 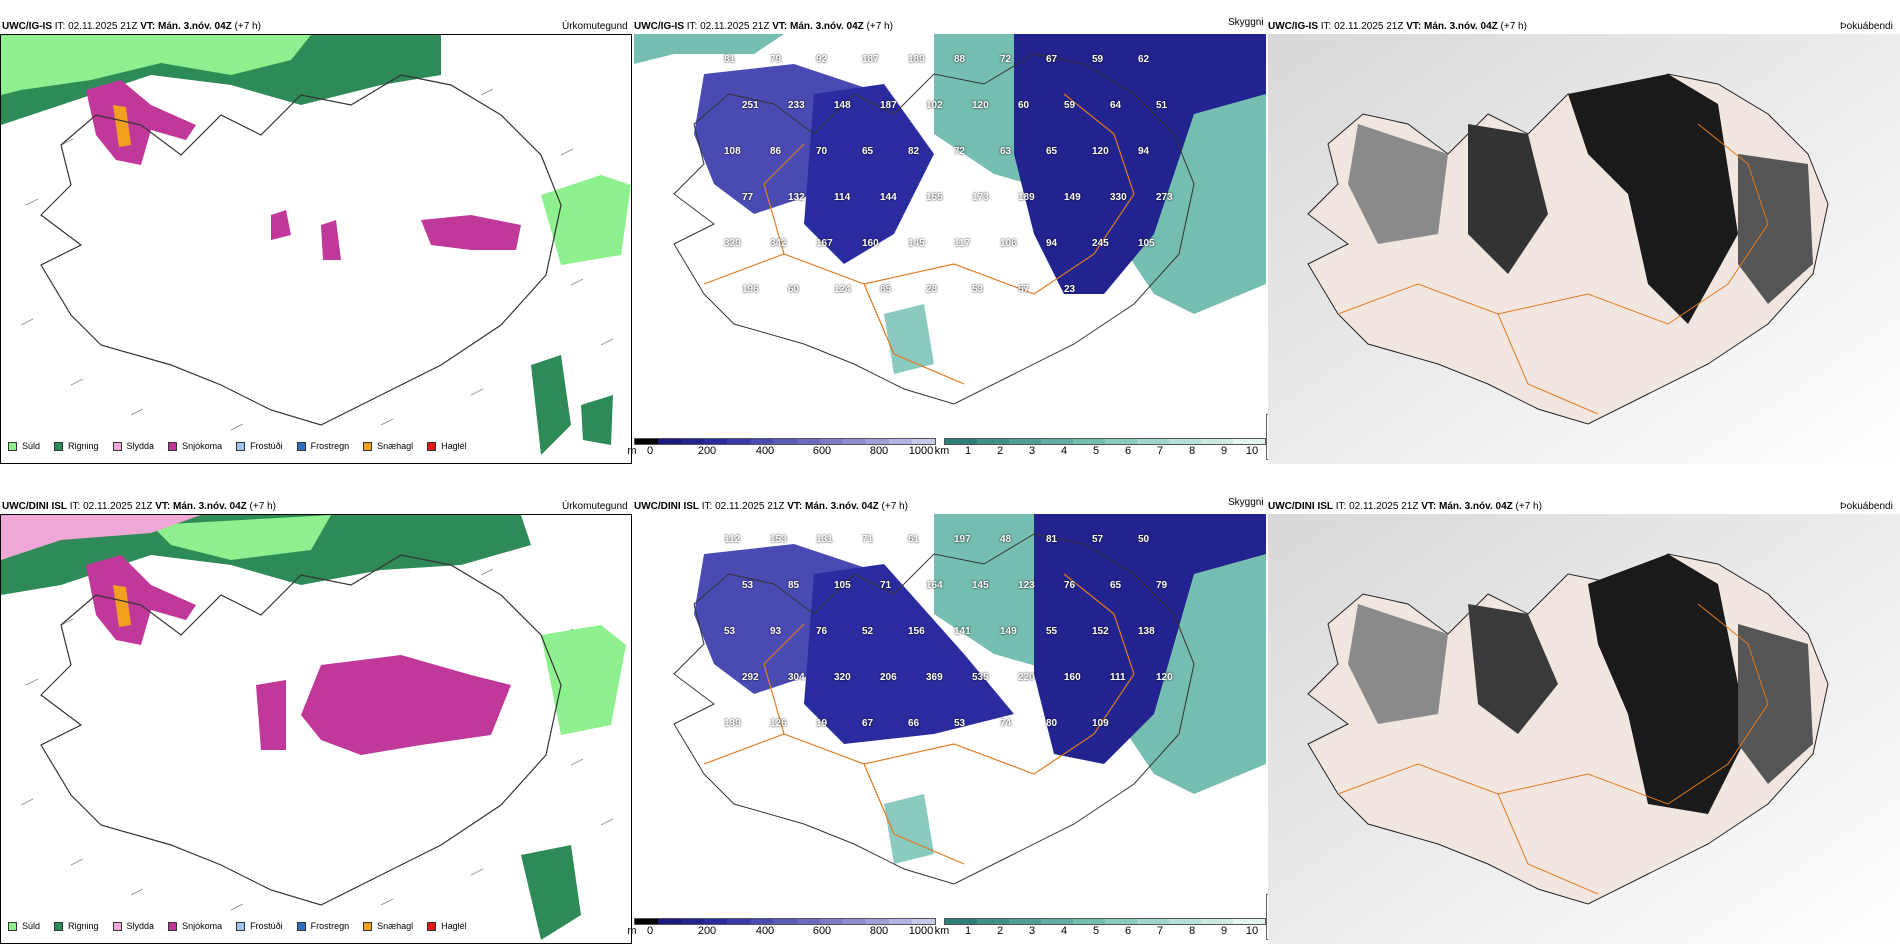 What do you see at coordinates (1160, 931) in the screenshot?
I see `tick: 7` at bounding box center [1160, 931].